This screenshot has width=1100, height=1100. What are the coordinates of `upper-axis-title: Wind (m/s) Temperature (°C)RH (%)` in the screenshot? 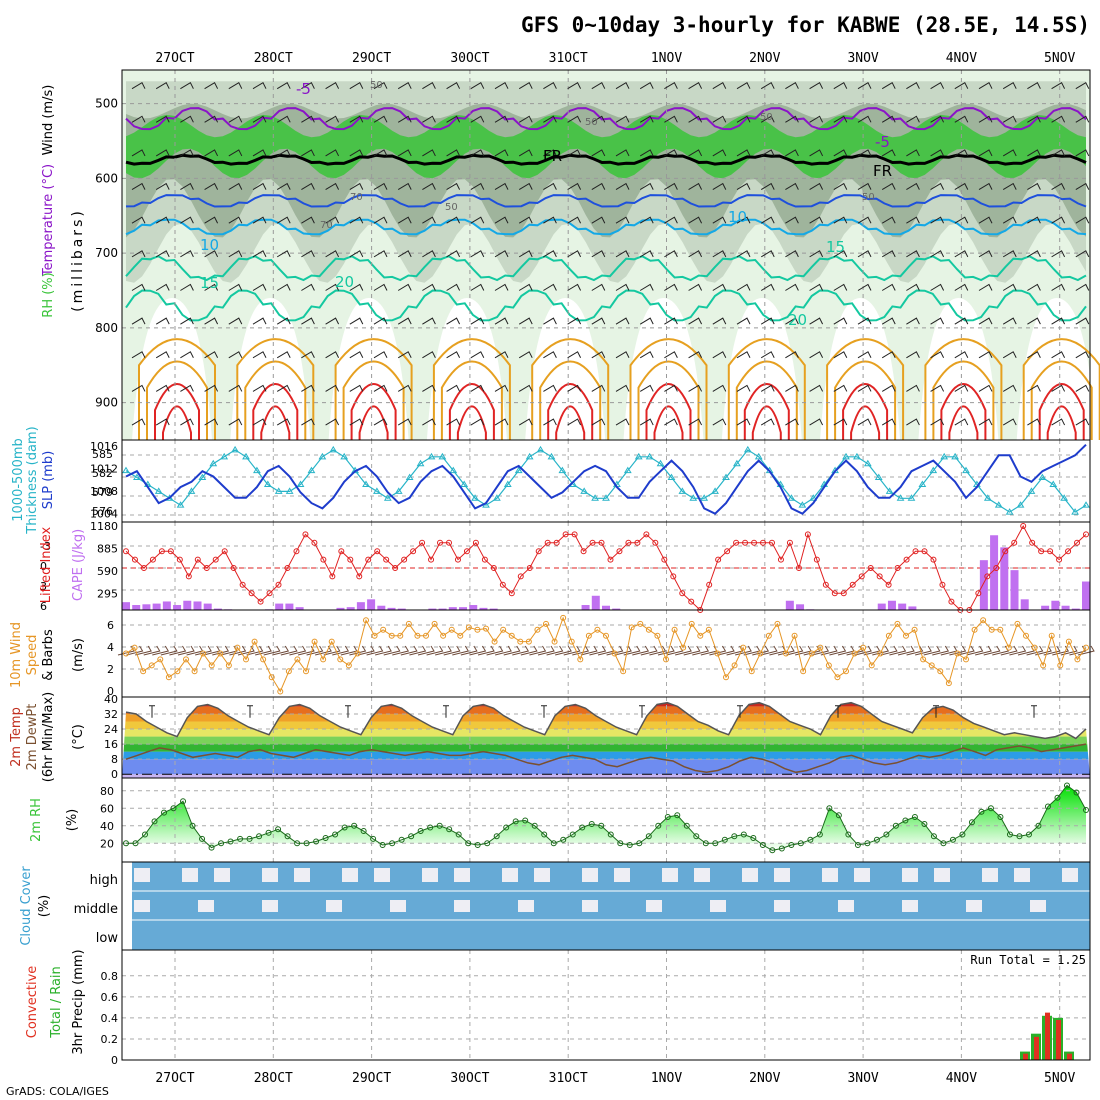 It's located at (48, 201).